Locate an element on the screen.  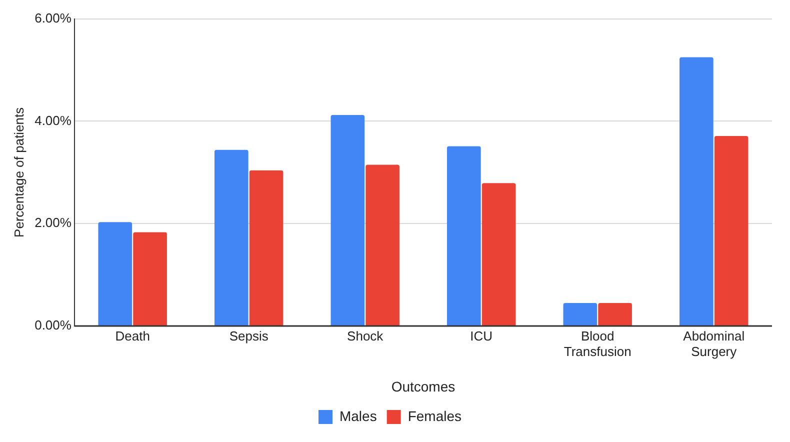
x-tick-label: Blood Transfusion is located at coordinates (598, 343).